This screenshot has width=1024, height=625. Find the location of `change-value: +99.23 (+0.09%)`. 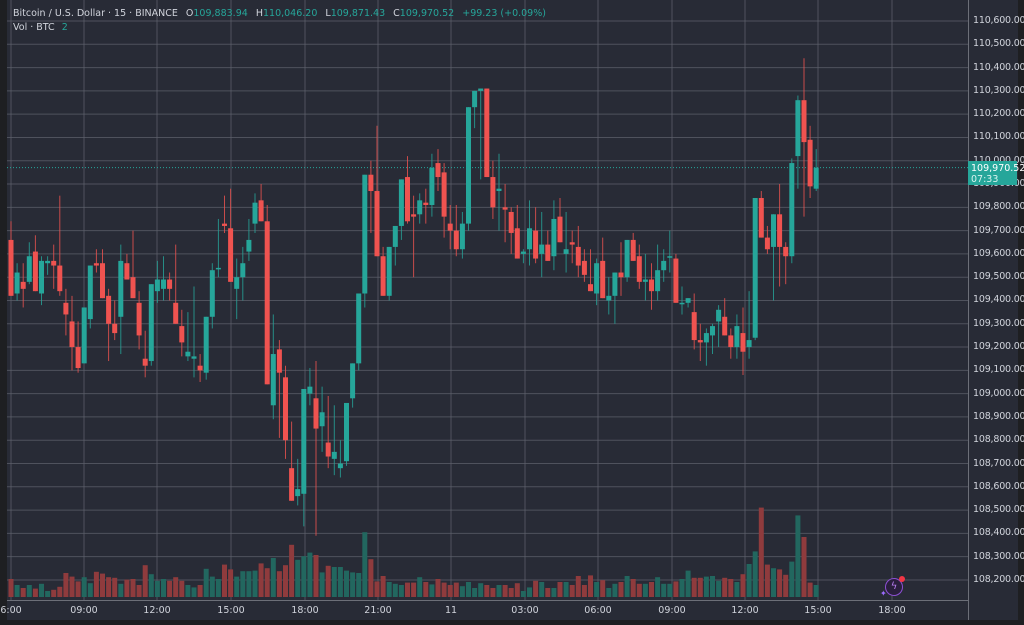

change-value: +99.23 (+0.09%) is located at coordinates (504, 13).